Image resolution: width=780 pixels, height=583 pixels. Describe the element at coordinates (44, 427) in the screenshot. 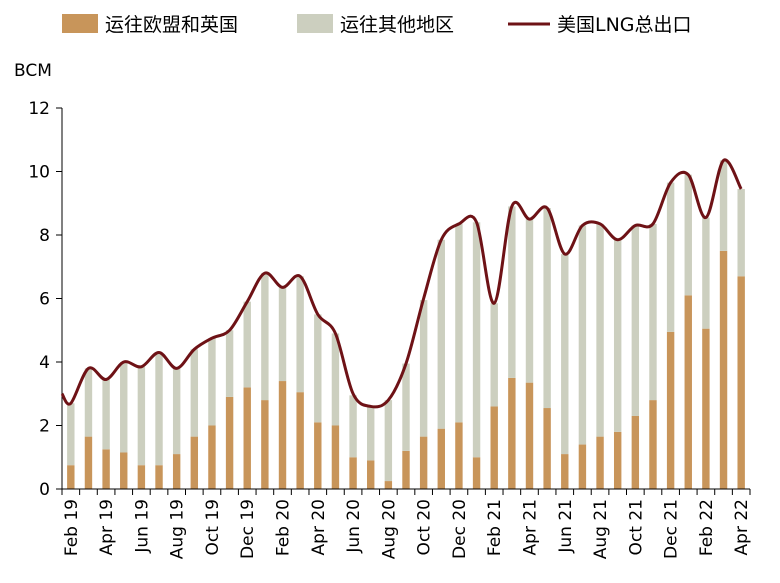

I see `y-tick-label: 2` at that location.